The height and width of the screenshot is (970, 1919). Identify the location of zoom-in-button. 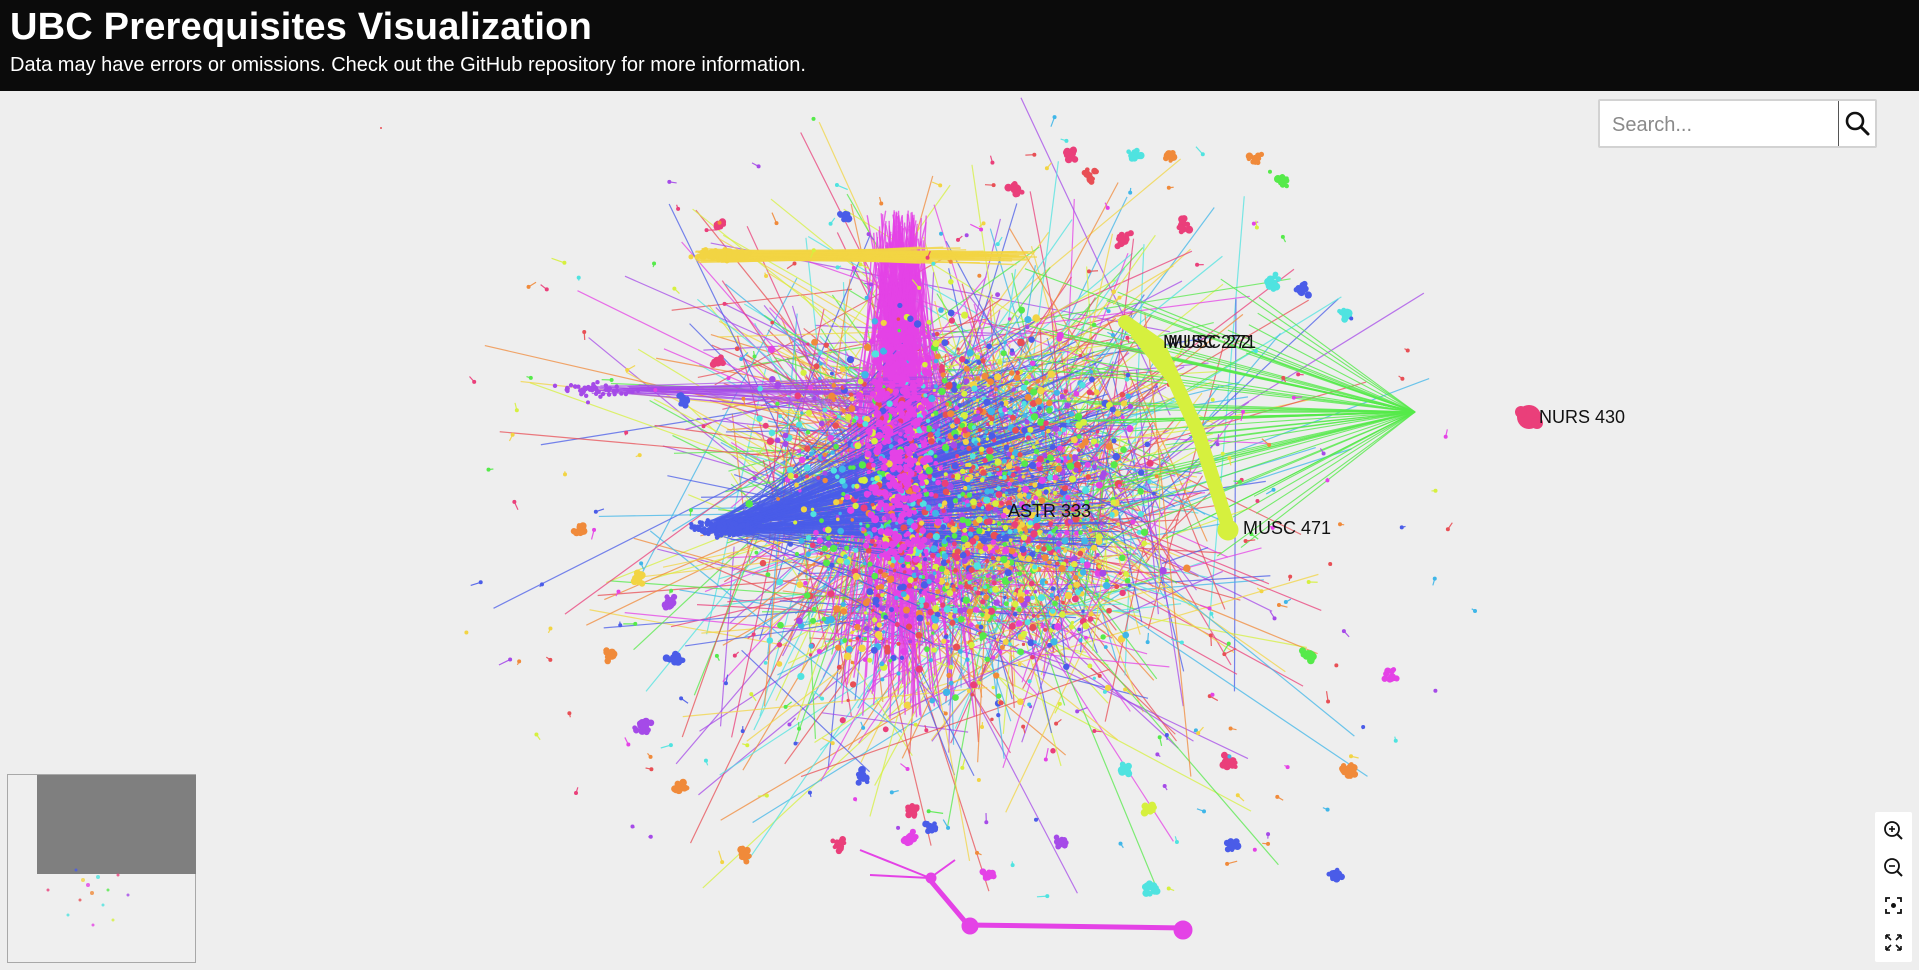
(1893, 830).